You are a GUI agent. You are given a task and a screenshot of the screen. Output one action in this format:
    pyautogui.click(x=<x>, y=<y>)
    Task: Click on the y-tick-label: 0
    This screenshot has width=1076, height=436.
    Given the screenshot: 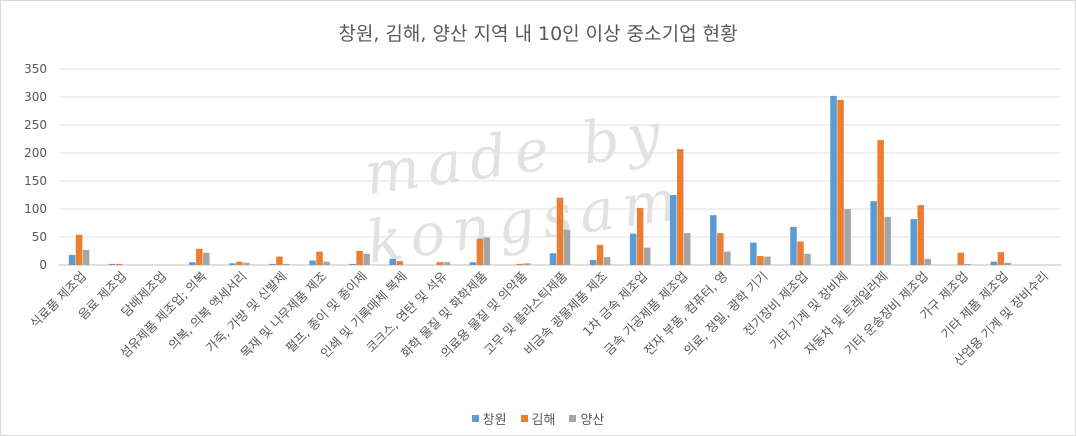 What is the action you would take?
    pyautogui.click(x=43, y=265)
    